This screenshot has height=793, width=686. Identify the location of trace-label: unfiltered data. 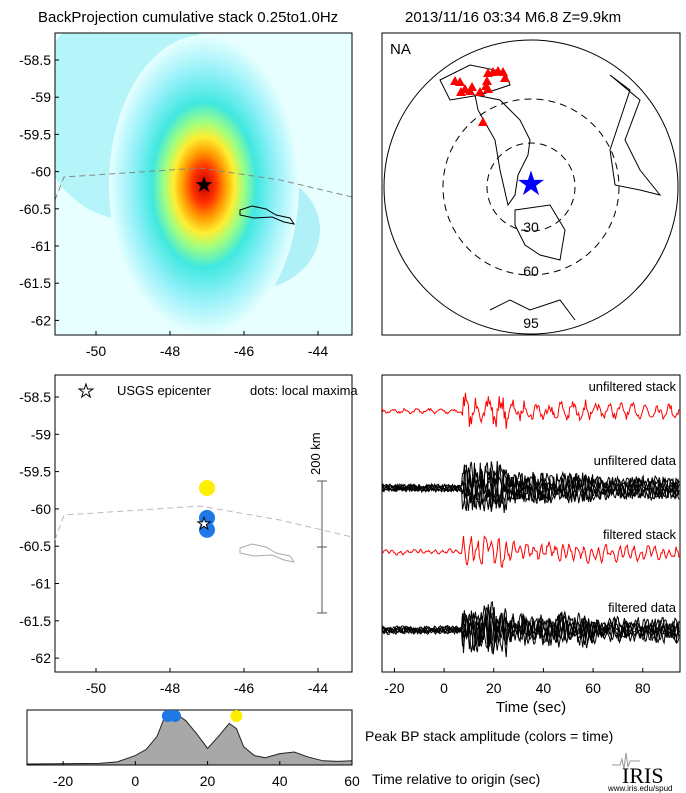
(635, 460).